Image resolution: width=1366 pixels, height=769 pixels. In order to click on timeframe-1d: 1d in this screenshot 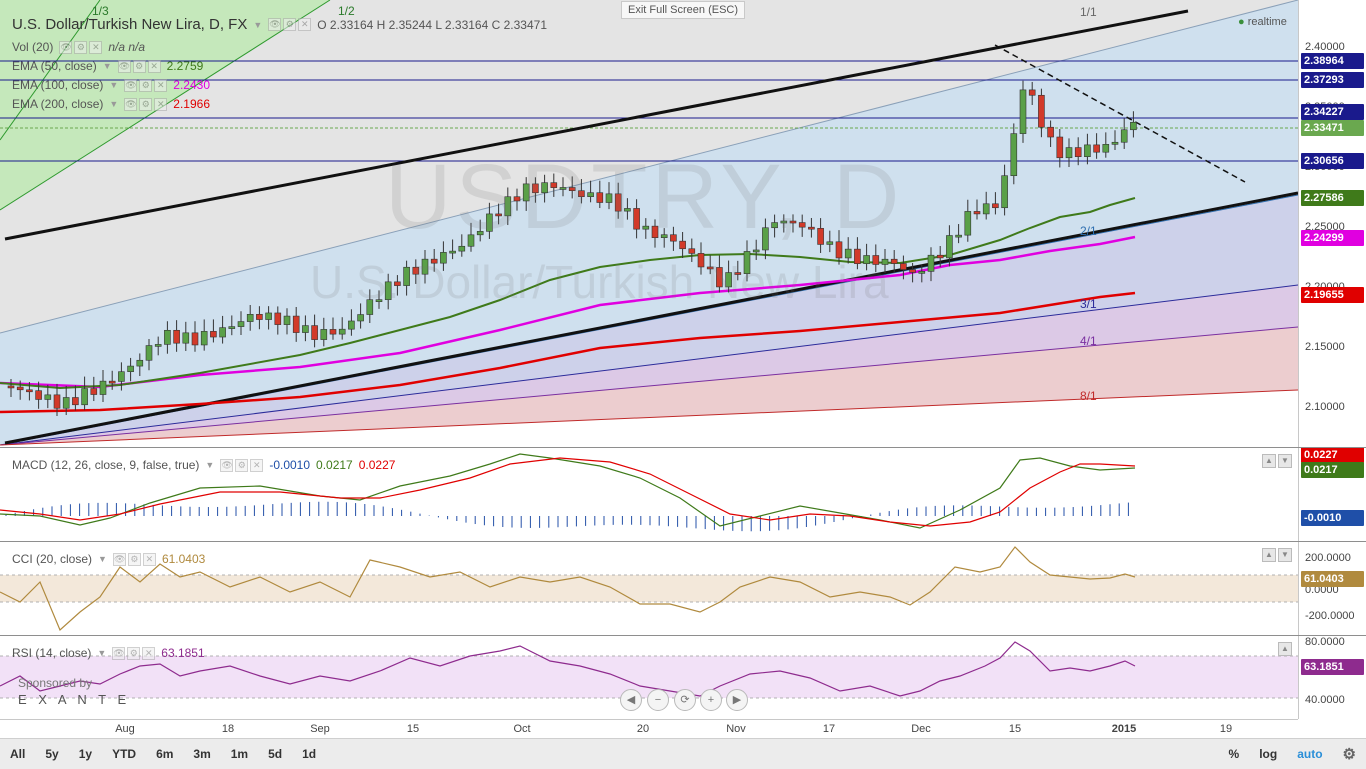, I will do `click(309, 754)`.